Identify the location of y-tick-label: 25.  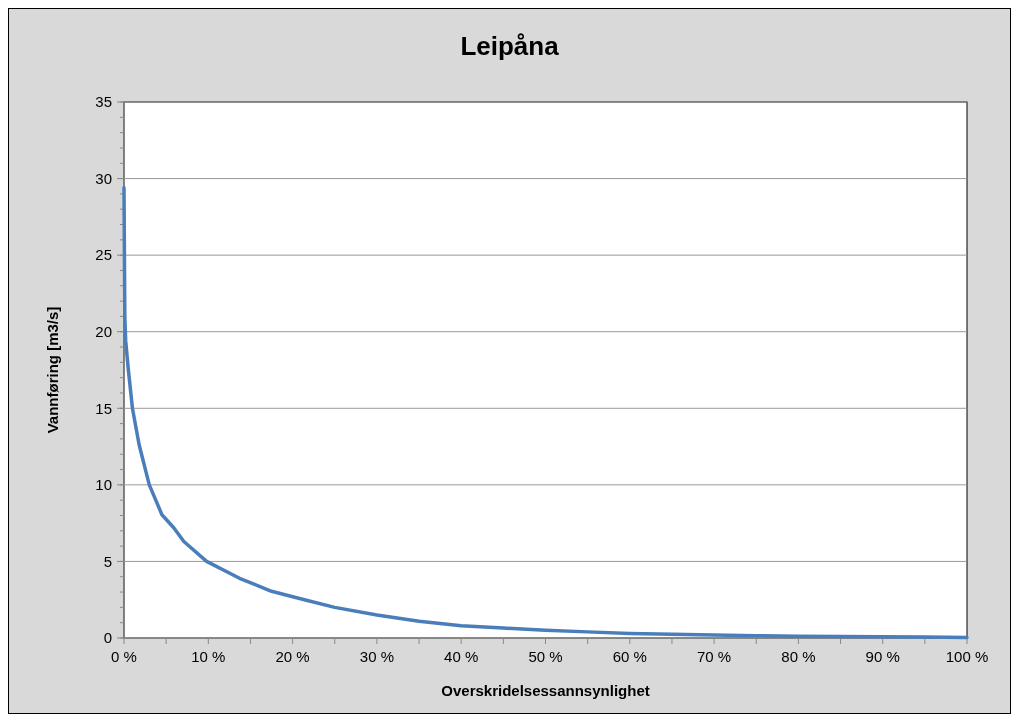
(103, 255).